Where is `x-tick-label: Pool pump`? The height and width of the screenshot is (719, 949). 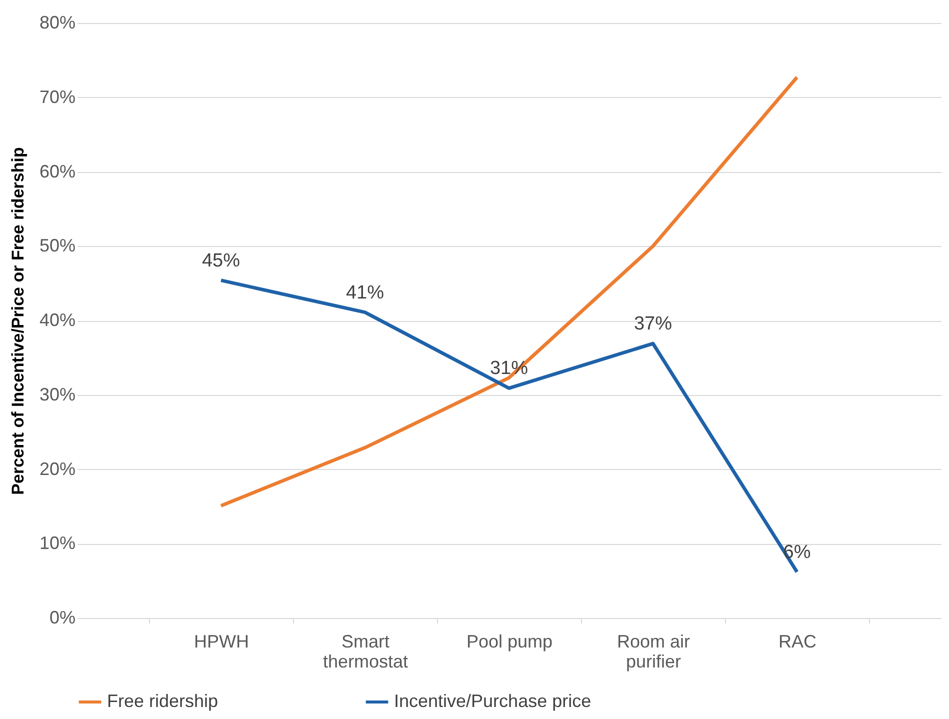
x-tick-label: Pool pump is located at coordinates (509, 642).